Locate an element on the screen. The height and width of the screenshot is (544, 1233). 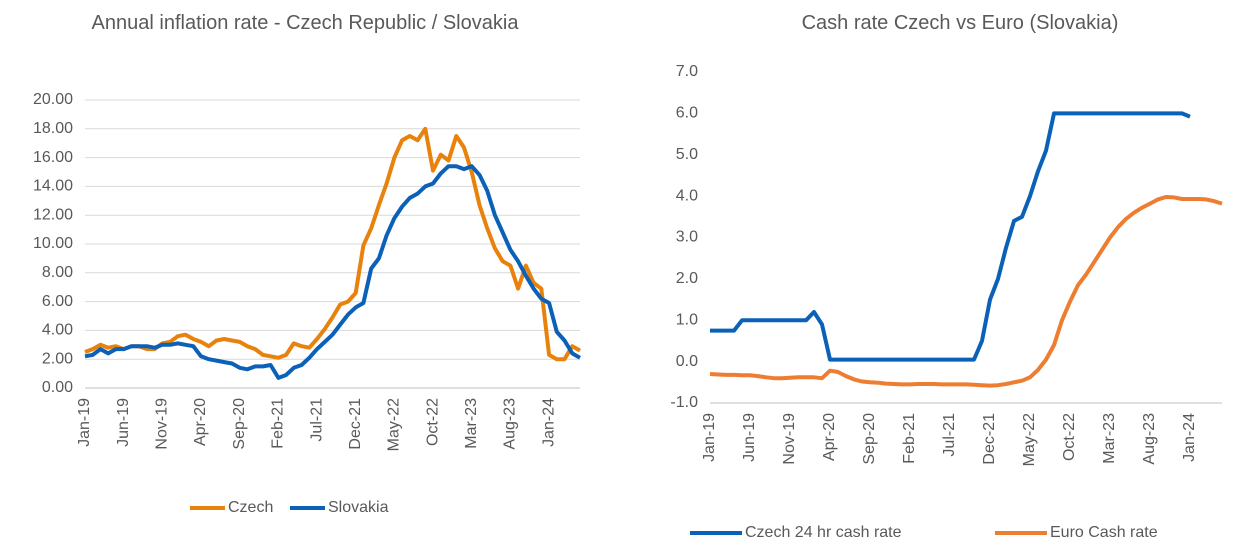
y-tick-label: 7.0 is located at coordinates (687, 71).